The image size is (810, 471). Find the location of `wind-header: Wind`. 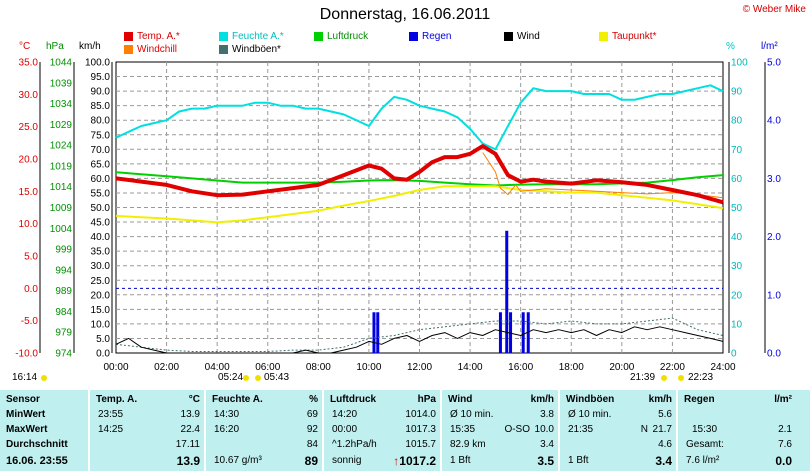

wind-header: Wind is located at coordinates (460, 399).